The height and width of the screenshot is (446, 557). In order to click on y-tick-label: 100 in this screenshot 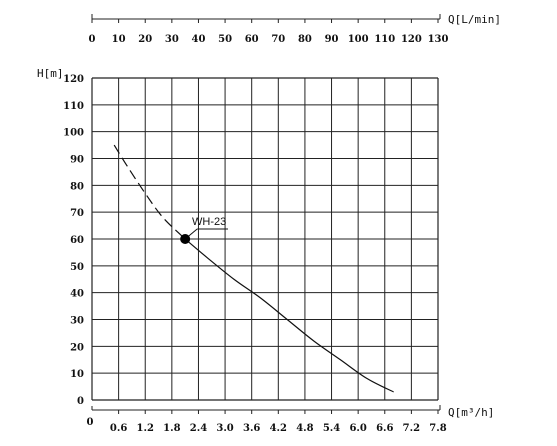, I will do `click(73, 133)`.